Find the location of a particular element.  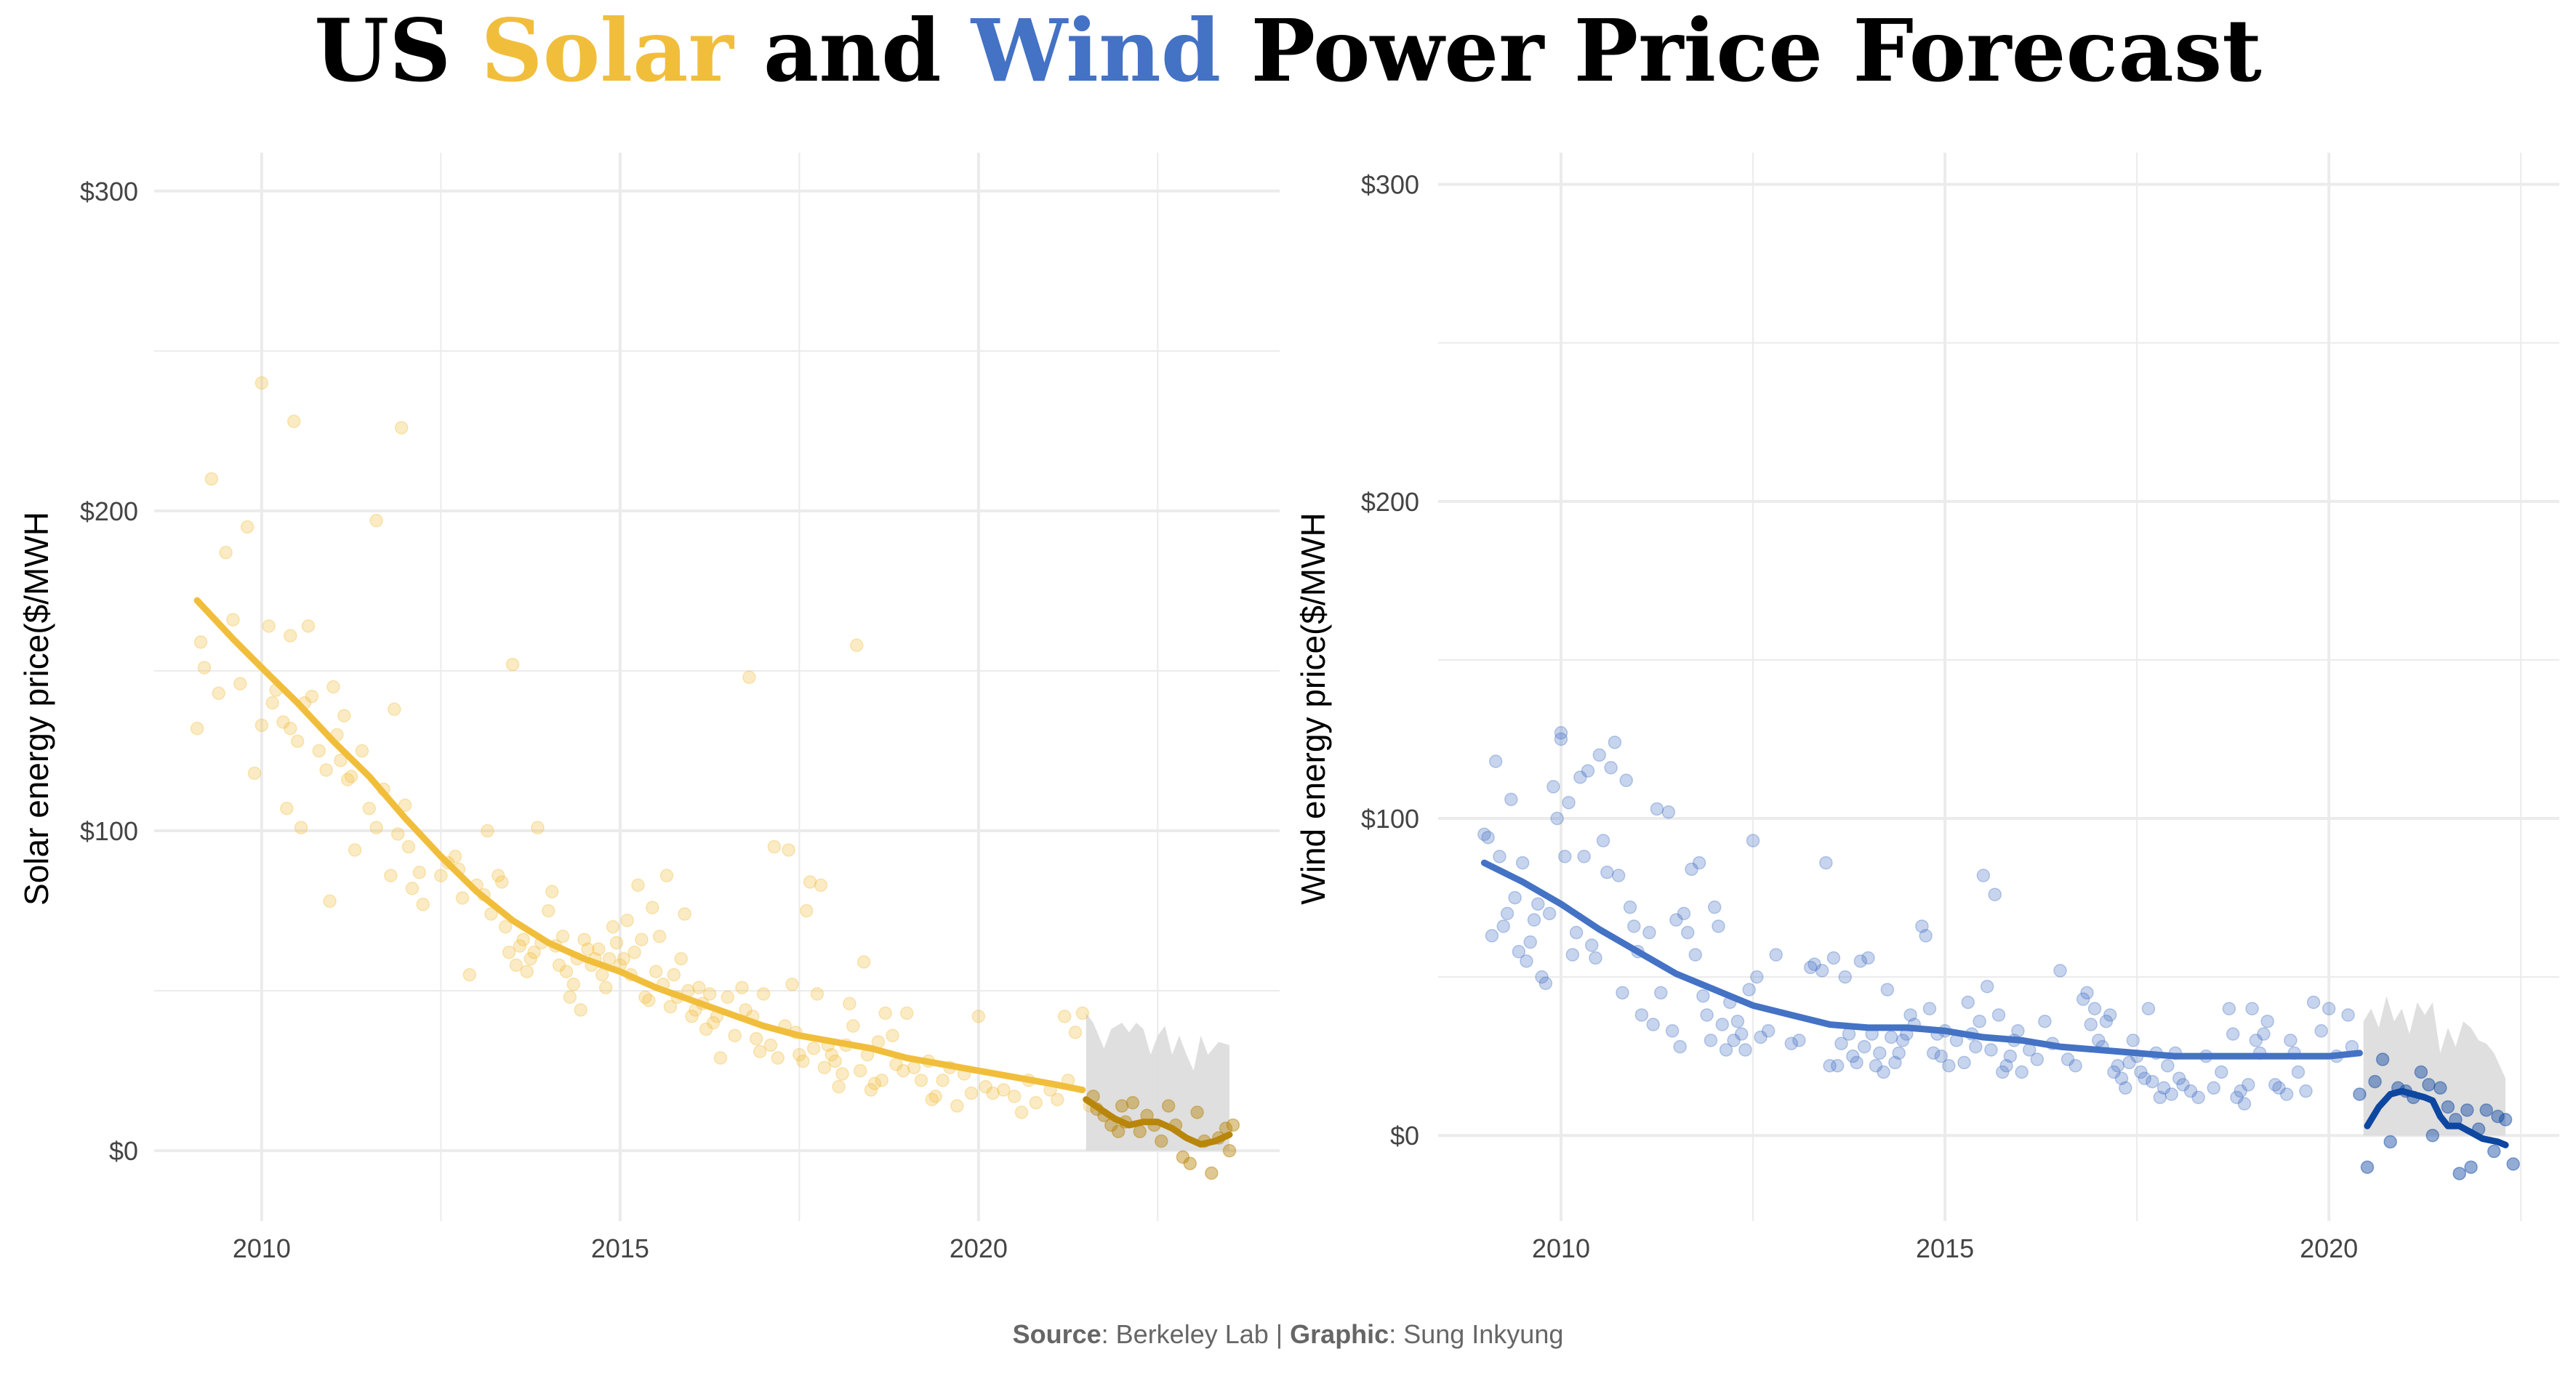

forecast-trend-line is located at coordinates (2436, 1118).